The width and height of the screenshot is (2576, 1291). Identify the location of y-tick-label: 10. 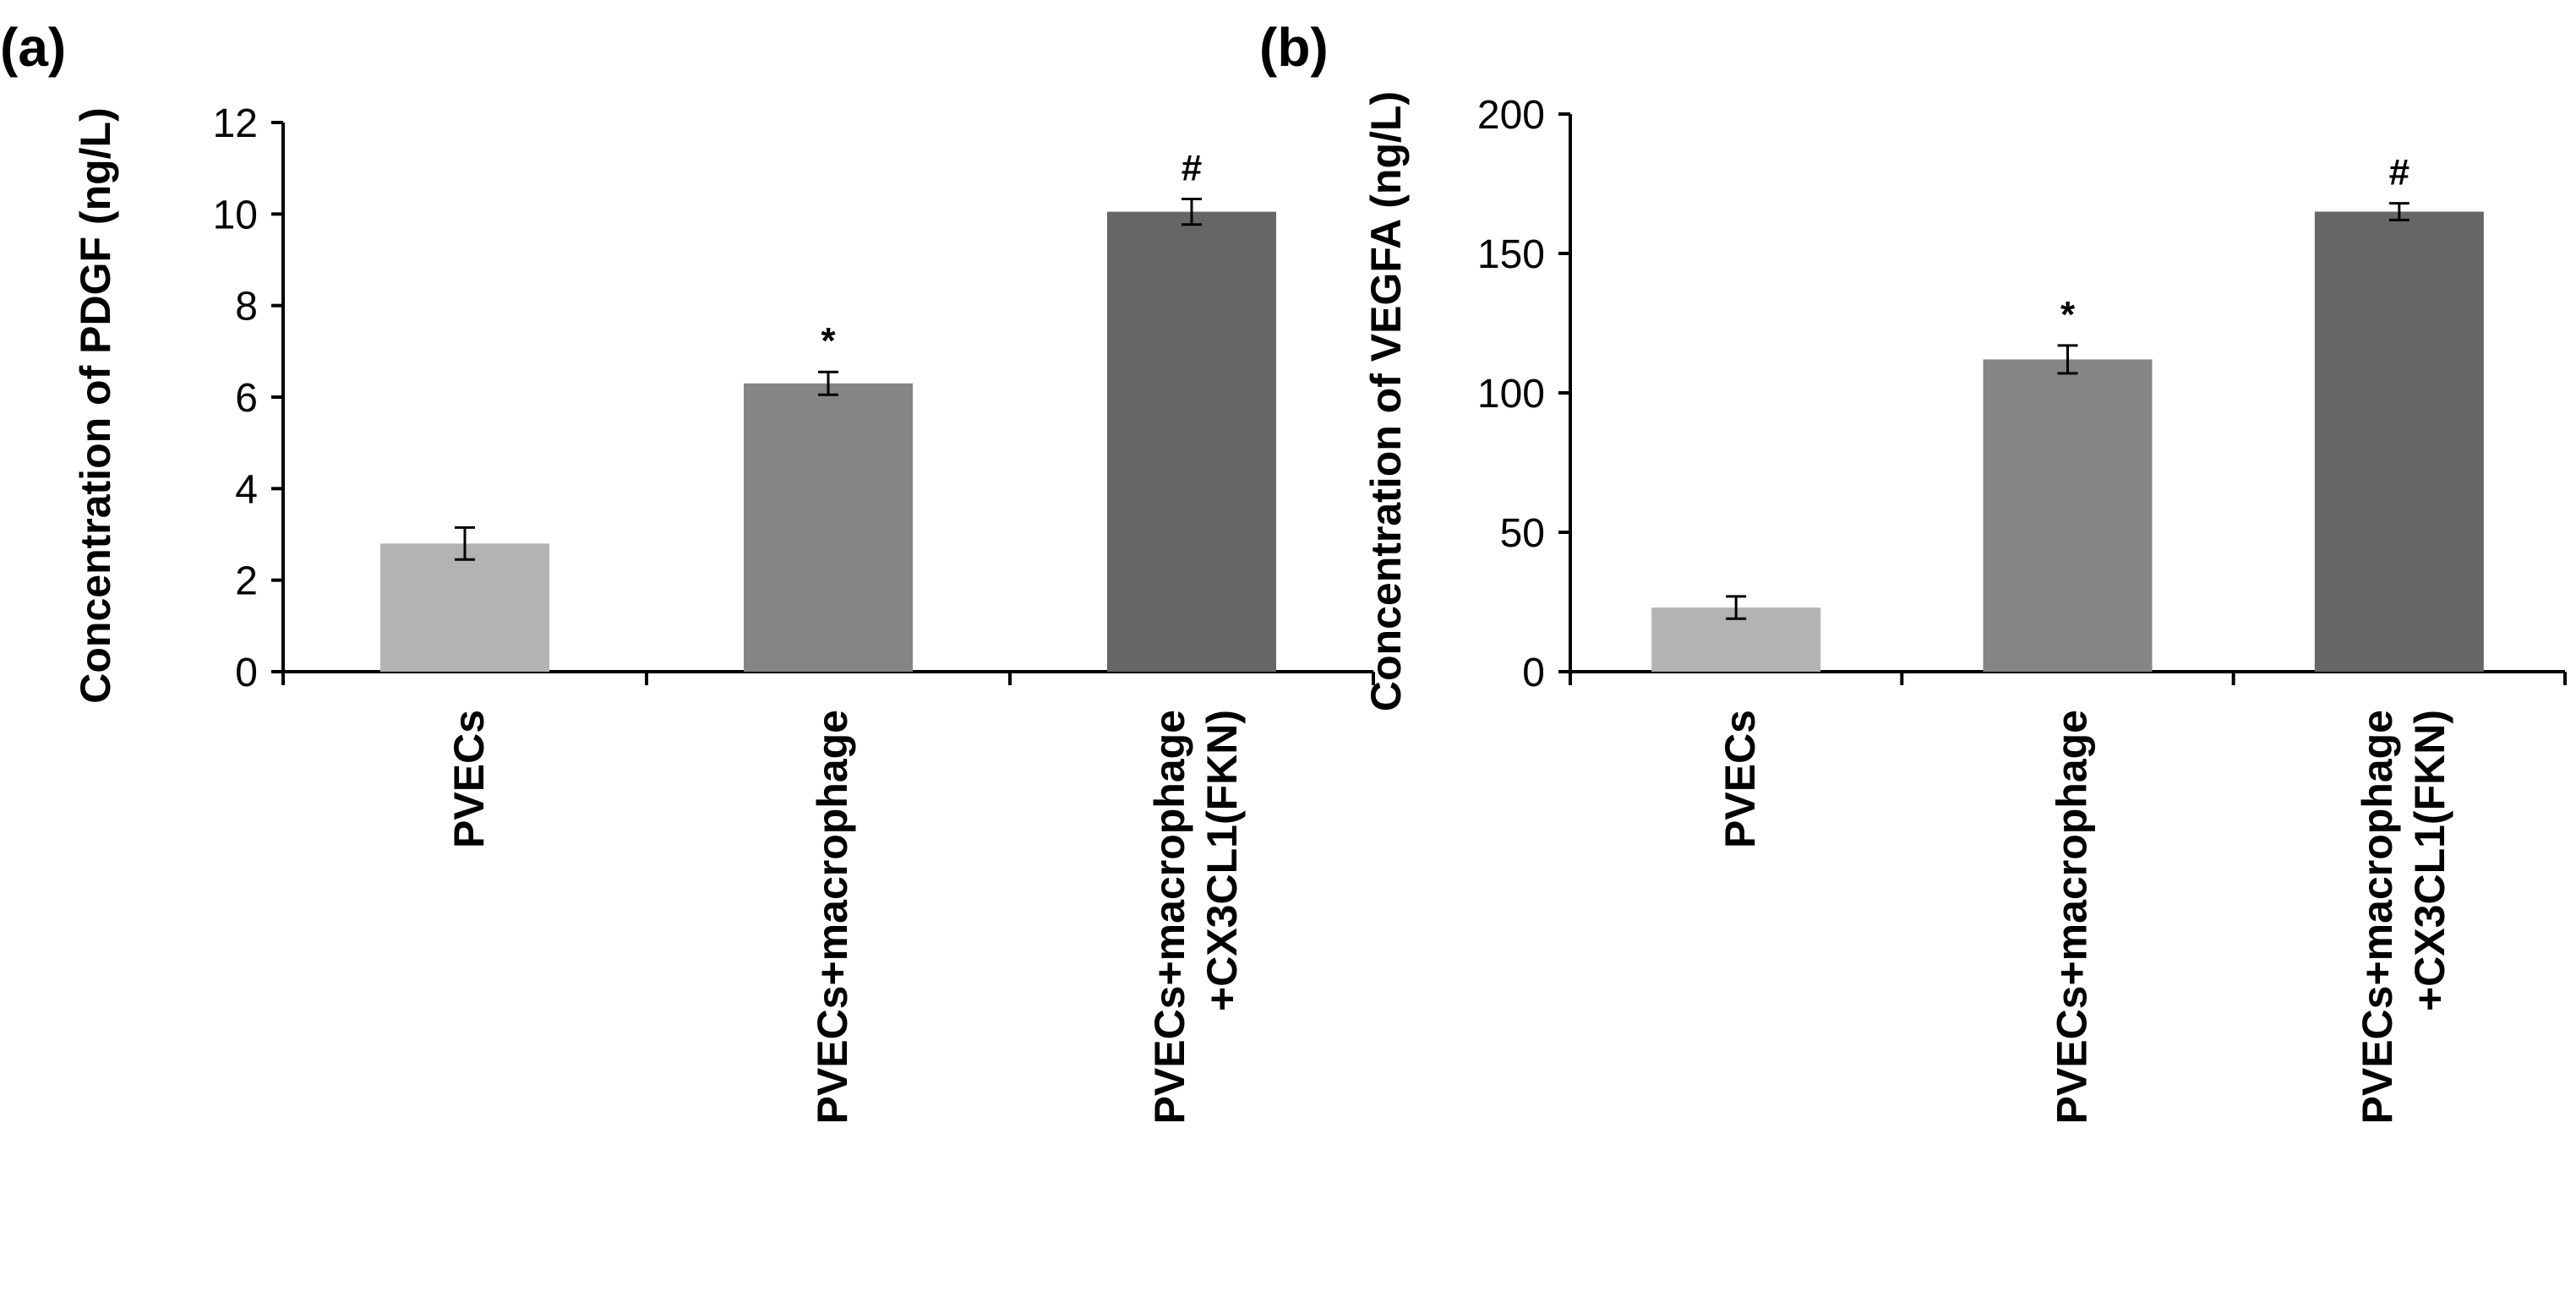
(235, 215).